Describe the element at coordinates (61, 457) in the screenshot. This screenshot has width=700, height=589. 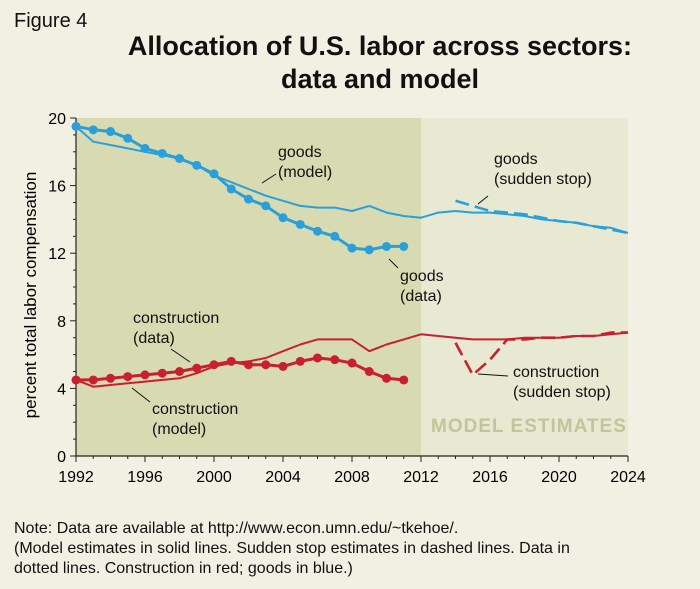
I see `y-tick-label: 0` at that location.